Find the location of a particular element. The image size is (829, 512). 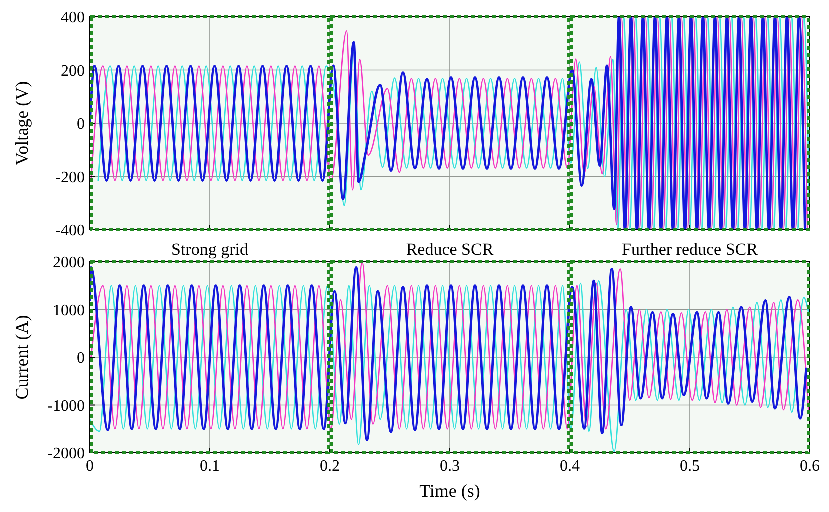

y-tick-label: -400 is located at coordinates (70, 231).